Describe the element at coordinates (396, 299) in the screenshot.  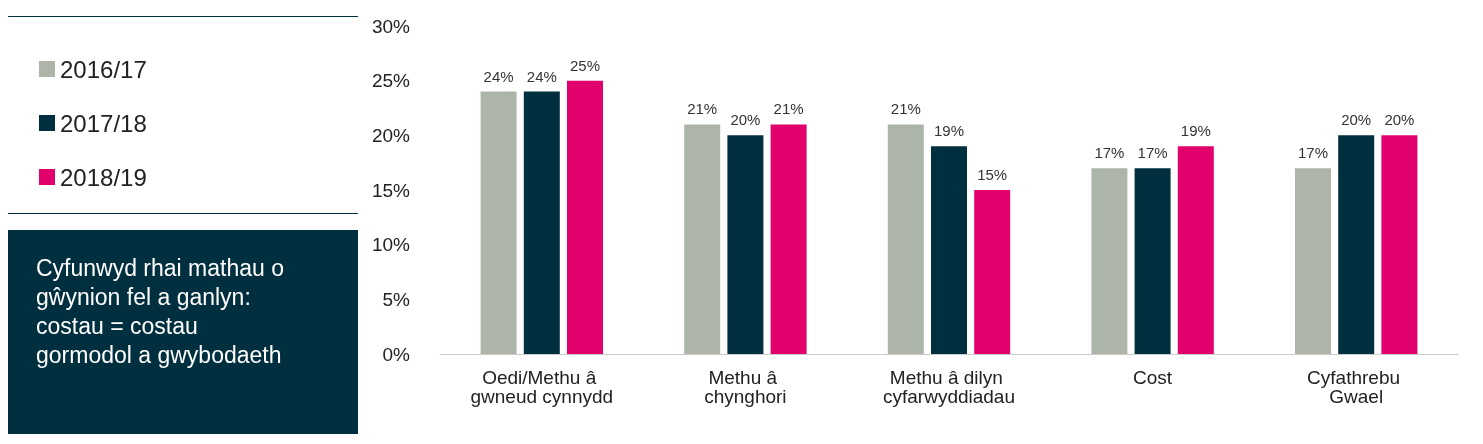
I see `y-tick-label: 5%` at that location.